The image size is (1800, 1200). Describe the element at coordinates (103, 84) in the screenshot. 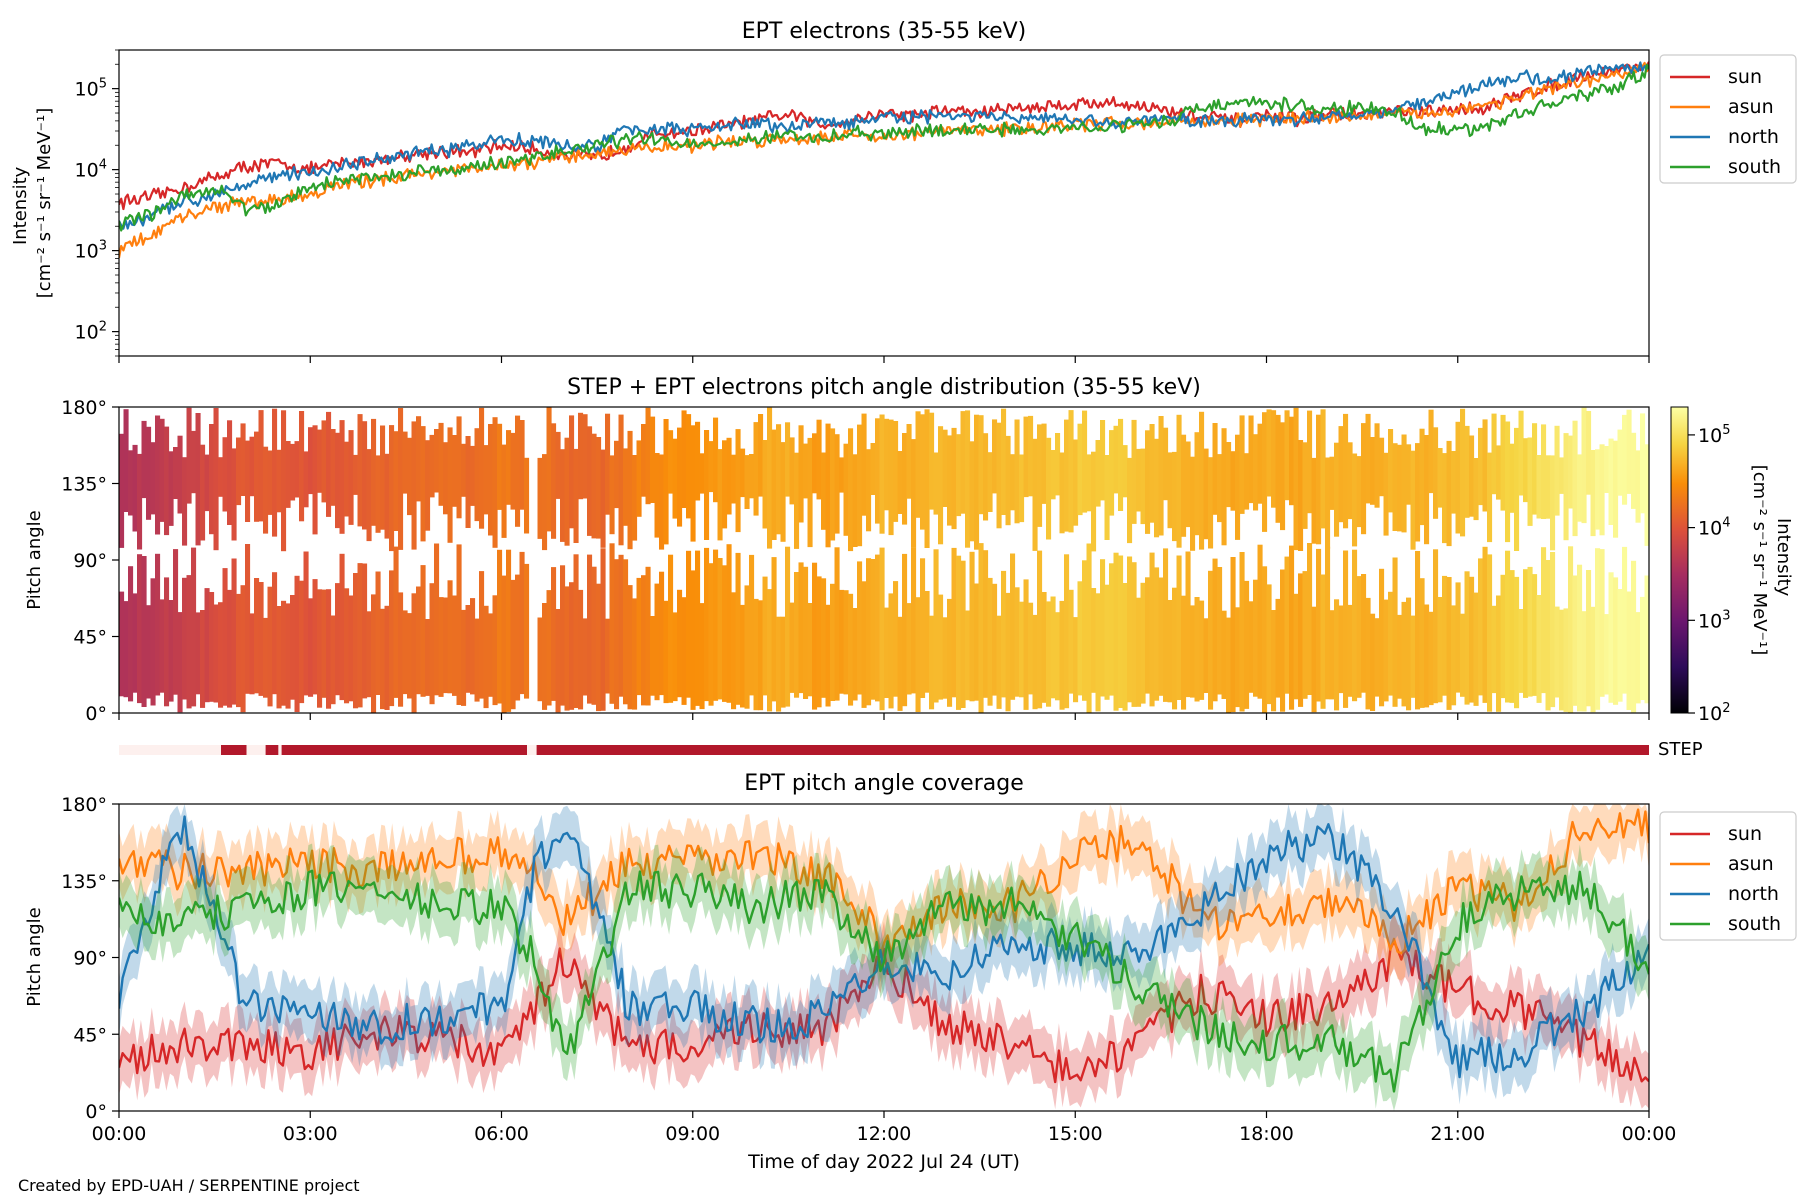

I see `intensity-y-tick-label-5-exp: 5` at that location.